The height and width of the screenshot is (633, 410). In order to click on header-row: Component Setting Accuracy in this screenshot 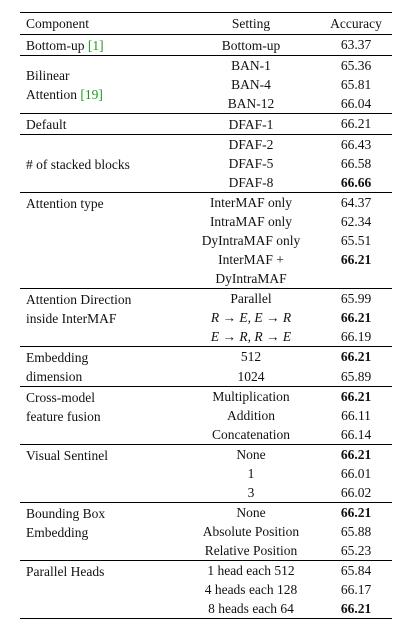, I will do `click(206, 23)`.